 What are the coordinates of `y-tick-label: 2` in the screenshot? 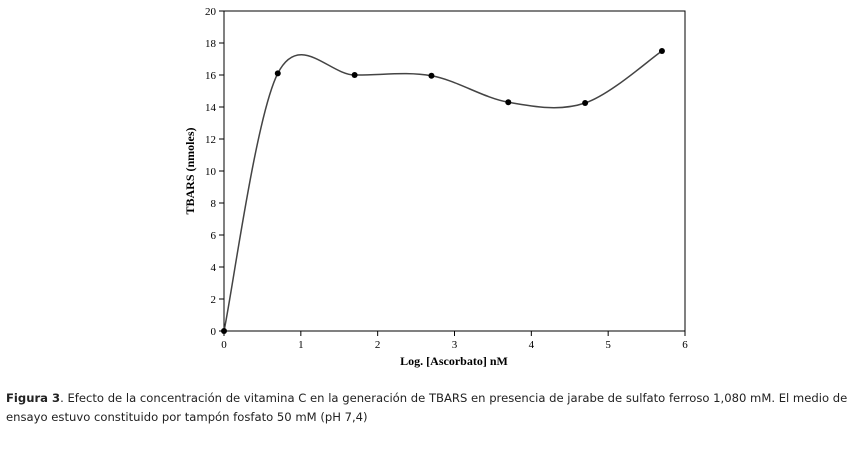 It's located at (214, 300).